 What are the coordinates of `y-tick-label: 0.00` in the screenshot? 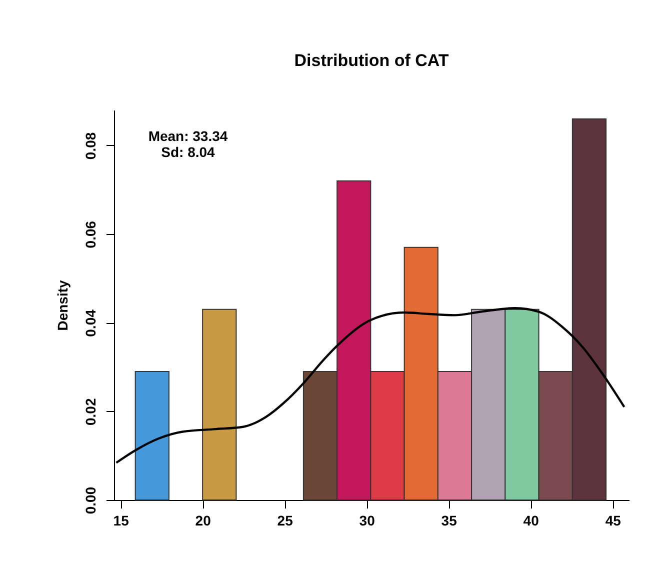 It's located at (90, 500).